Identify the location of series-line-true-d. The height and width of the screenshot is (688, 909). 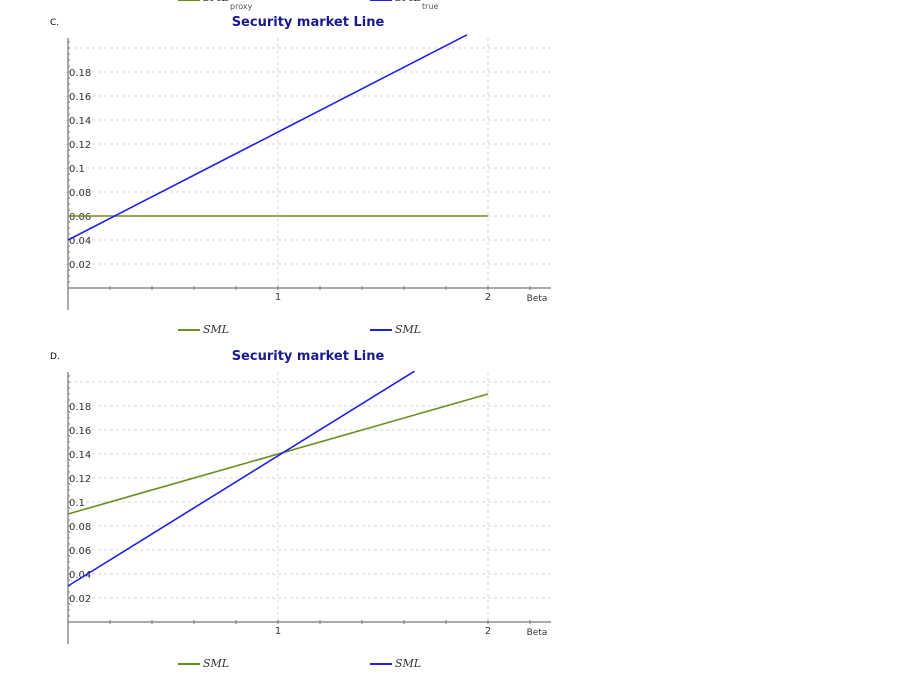
(241, 478).